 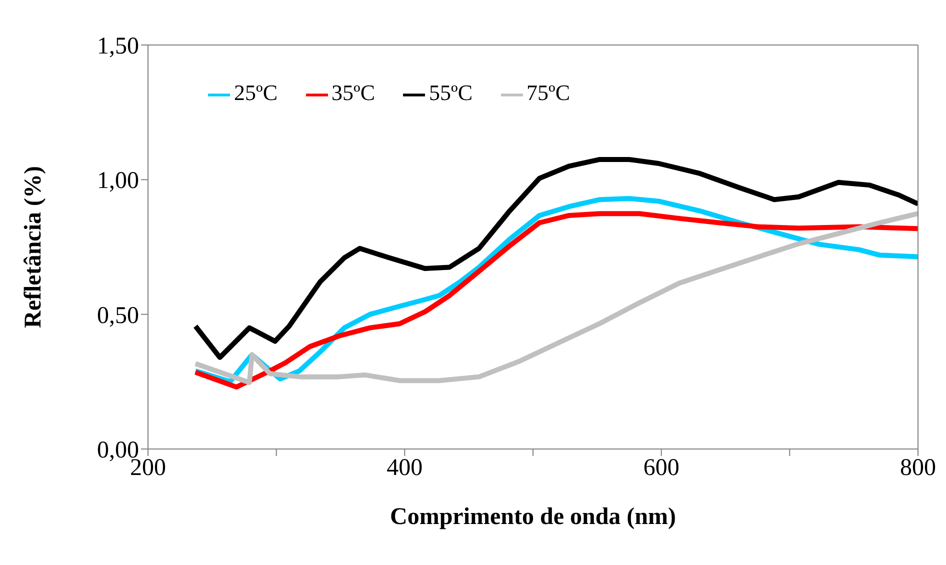 I want to click on legend-label: 25ºC, so click(x=256, y=92).